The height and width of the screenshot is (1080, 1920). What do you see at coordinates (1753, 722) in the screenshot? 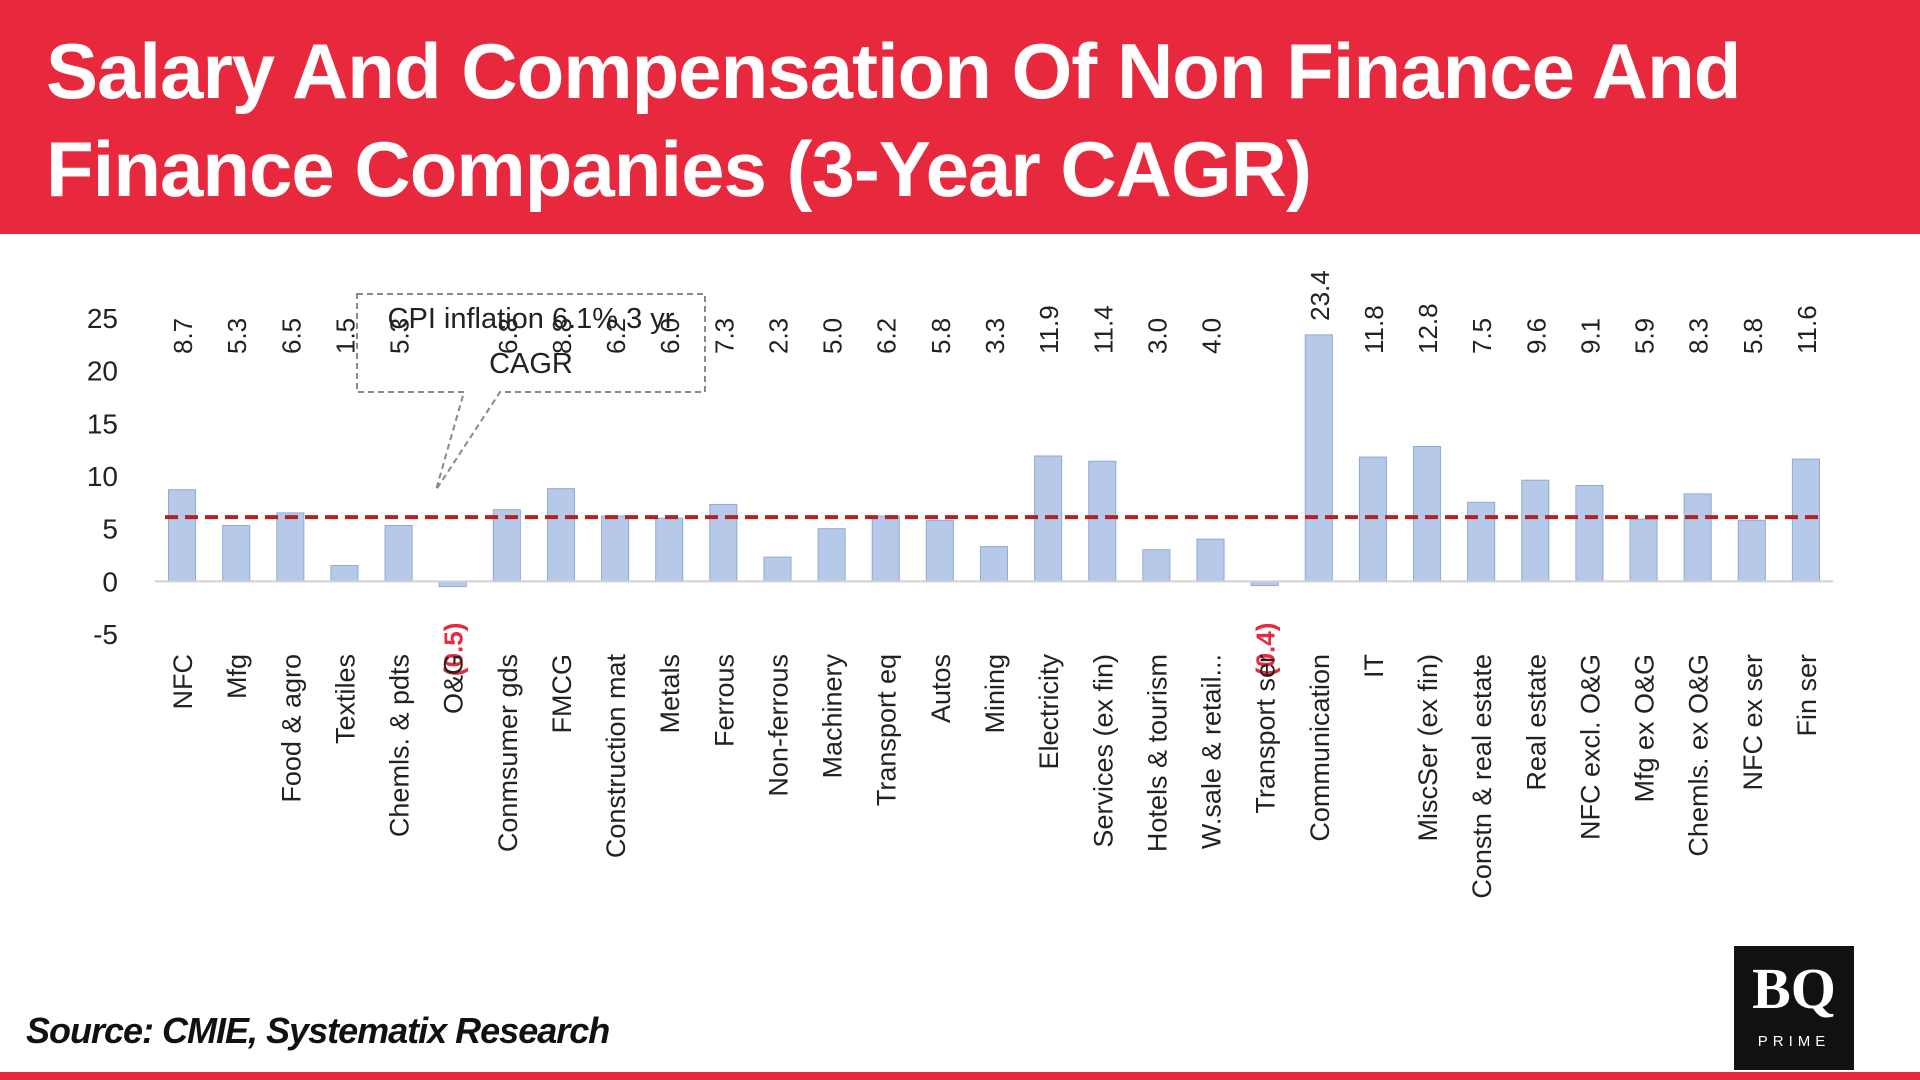
I see `category-label: NFC ex ser` at bounding box center [1753, 722].